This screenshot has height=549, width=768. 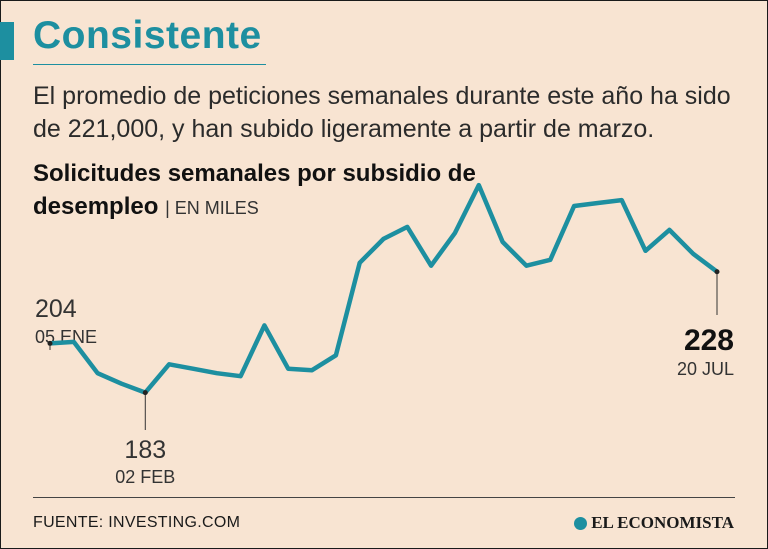 I want to click on annotation-min-dot, so click(x=145, y=393).